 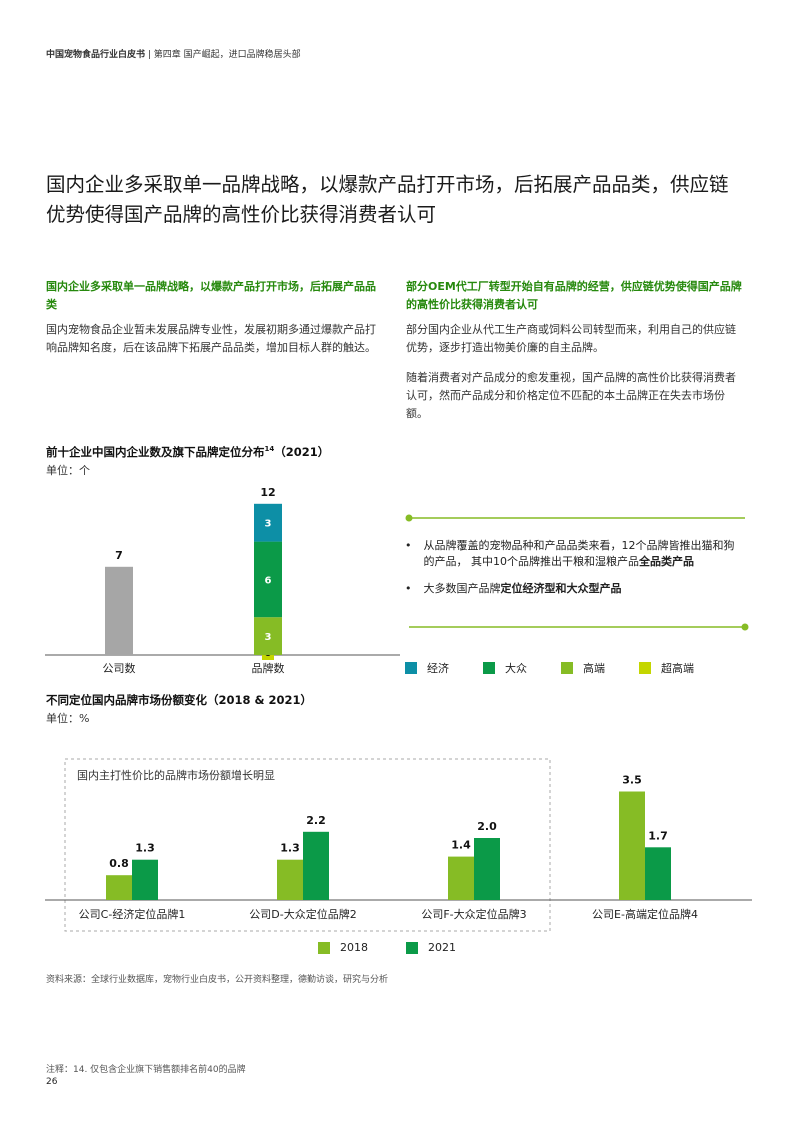 I want to click on bar-company-count, so click(x=119, y=610).